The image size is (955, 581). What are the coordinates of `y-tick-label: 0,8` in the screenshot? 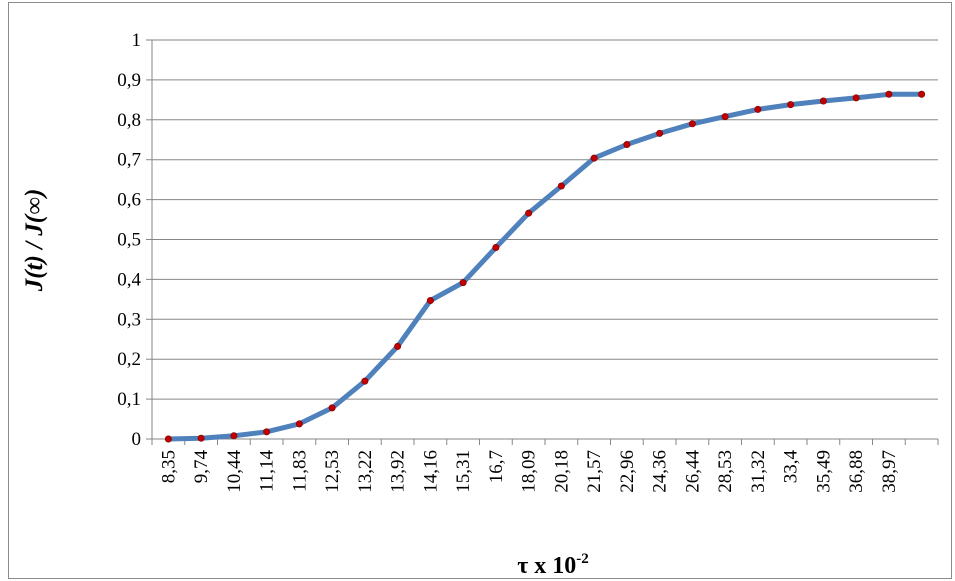 It's located at (129, 120).